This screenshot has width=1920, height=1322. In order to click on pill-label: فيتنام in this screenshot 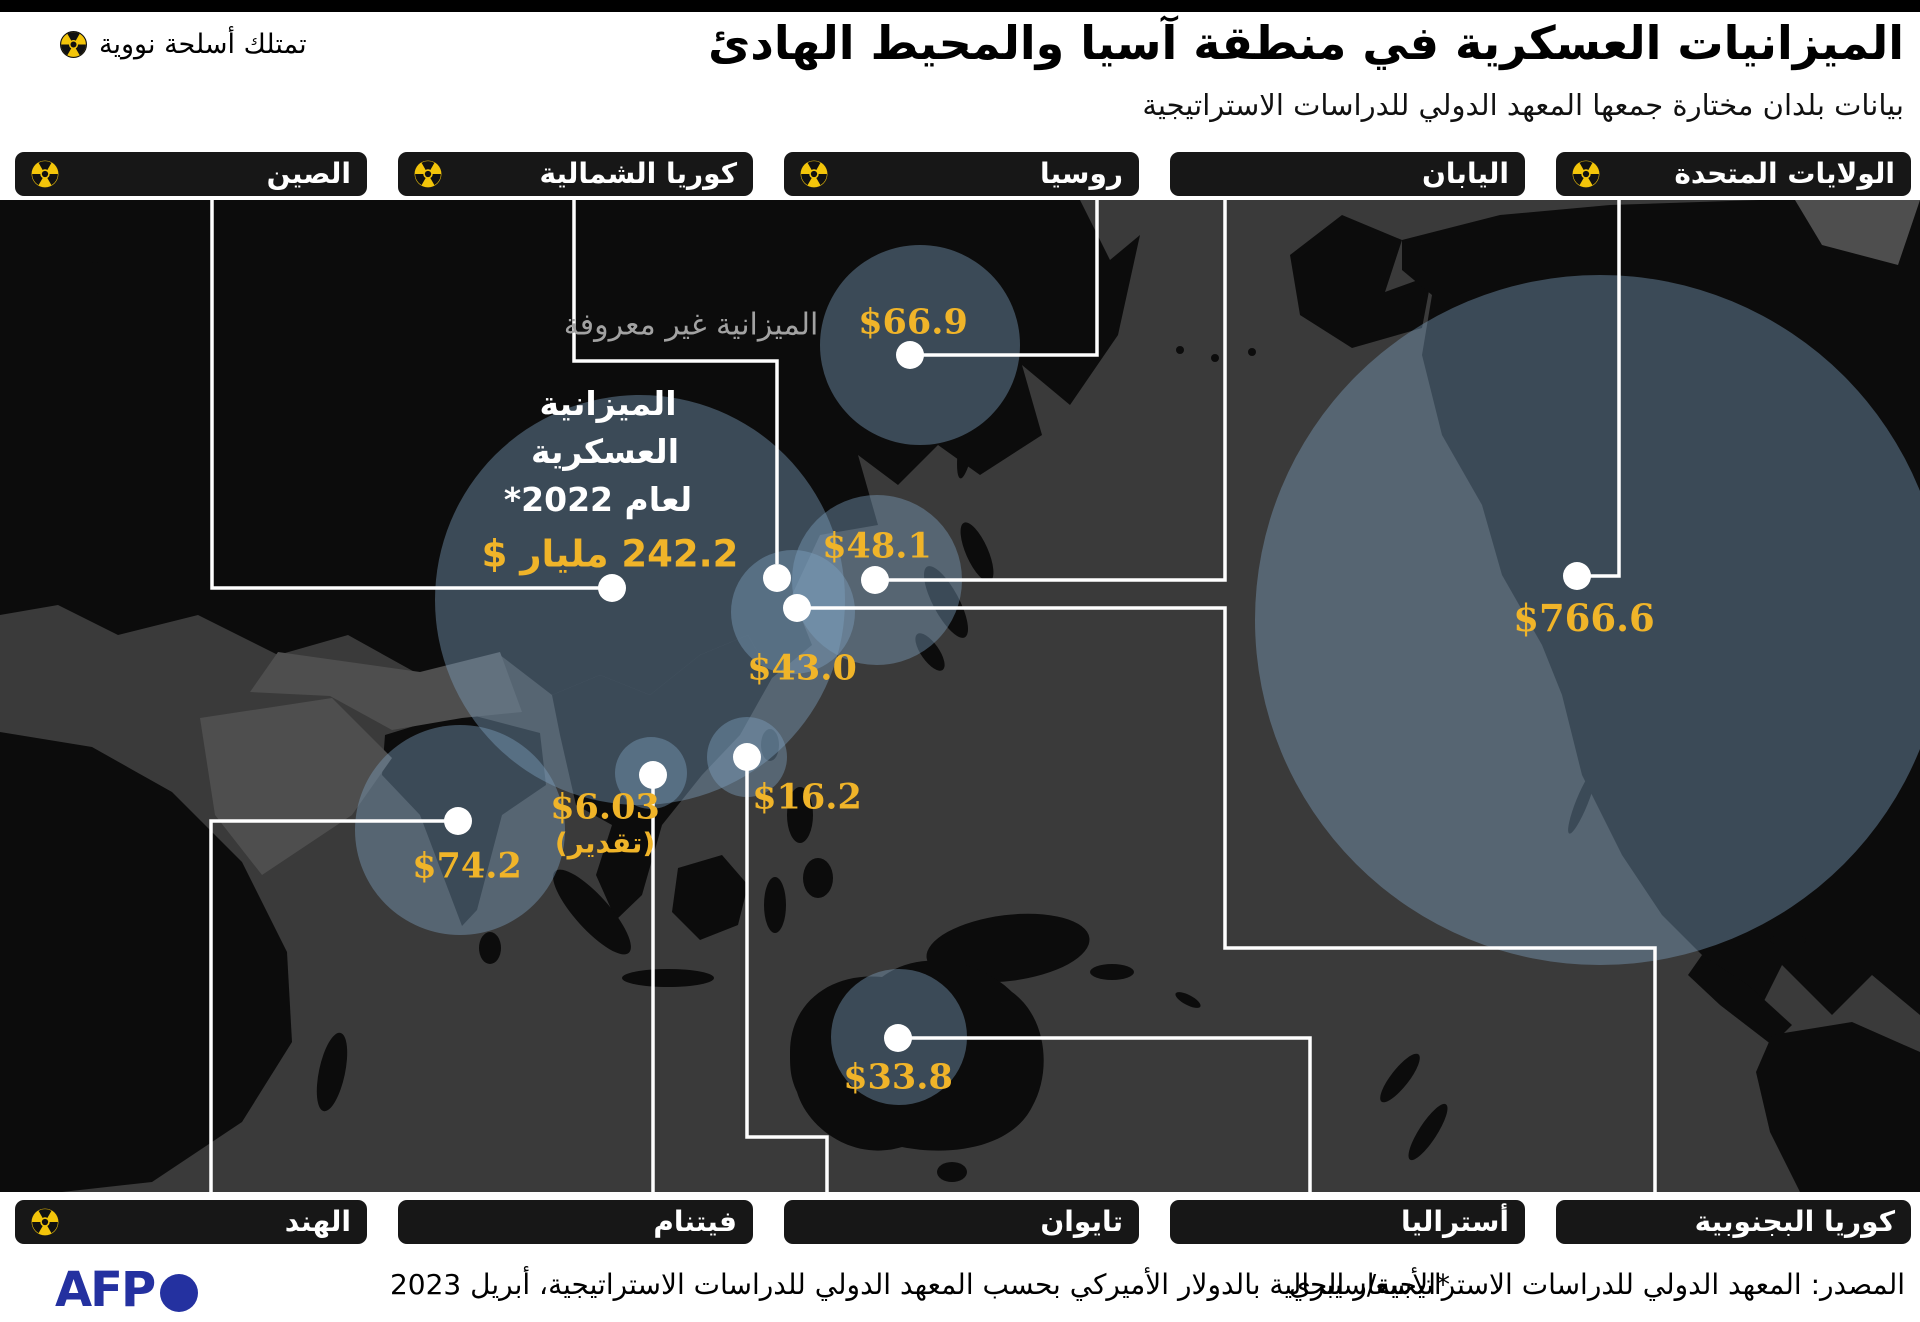, I will do `click(695, 1221)`.